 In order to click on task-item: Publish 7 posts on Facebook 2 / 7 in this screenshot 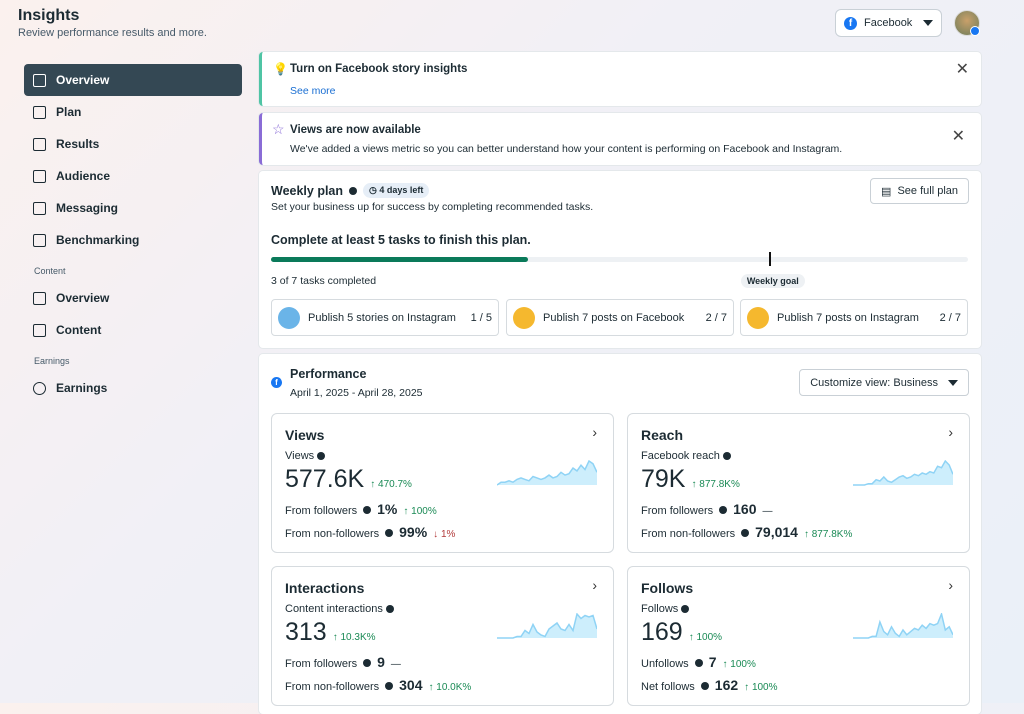, I will do `click(620, 317)`.